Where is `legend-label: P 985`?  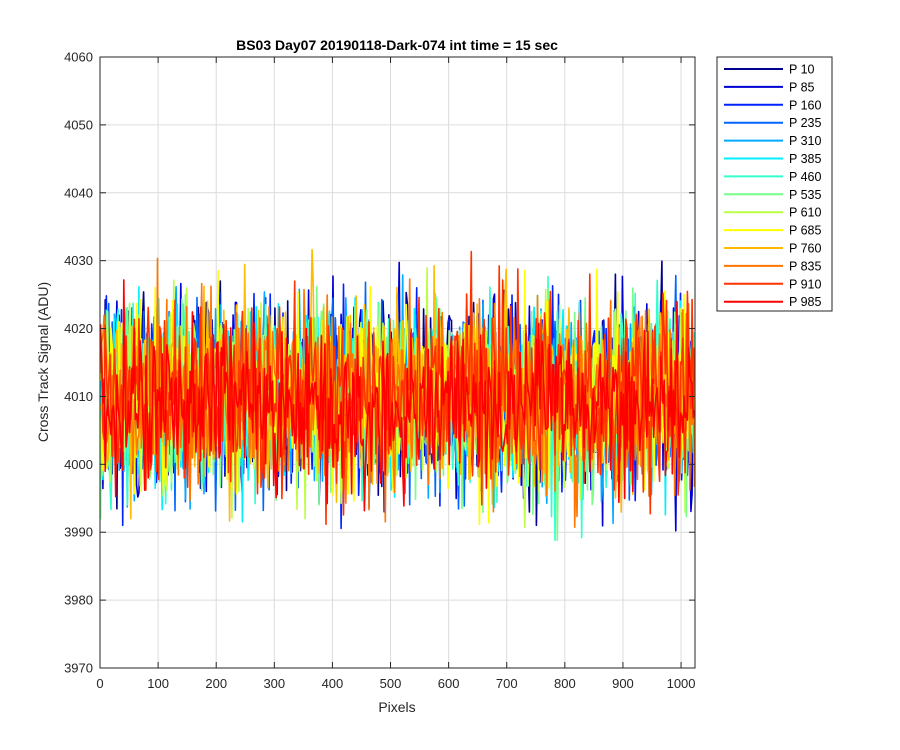
legend-label: P 985 is located at coordinates (805, 302).